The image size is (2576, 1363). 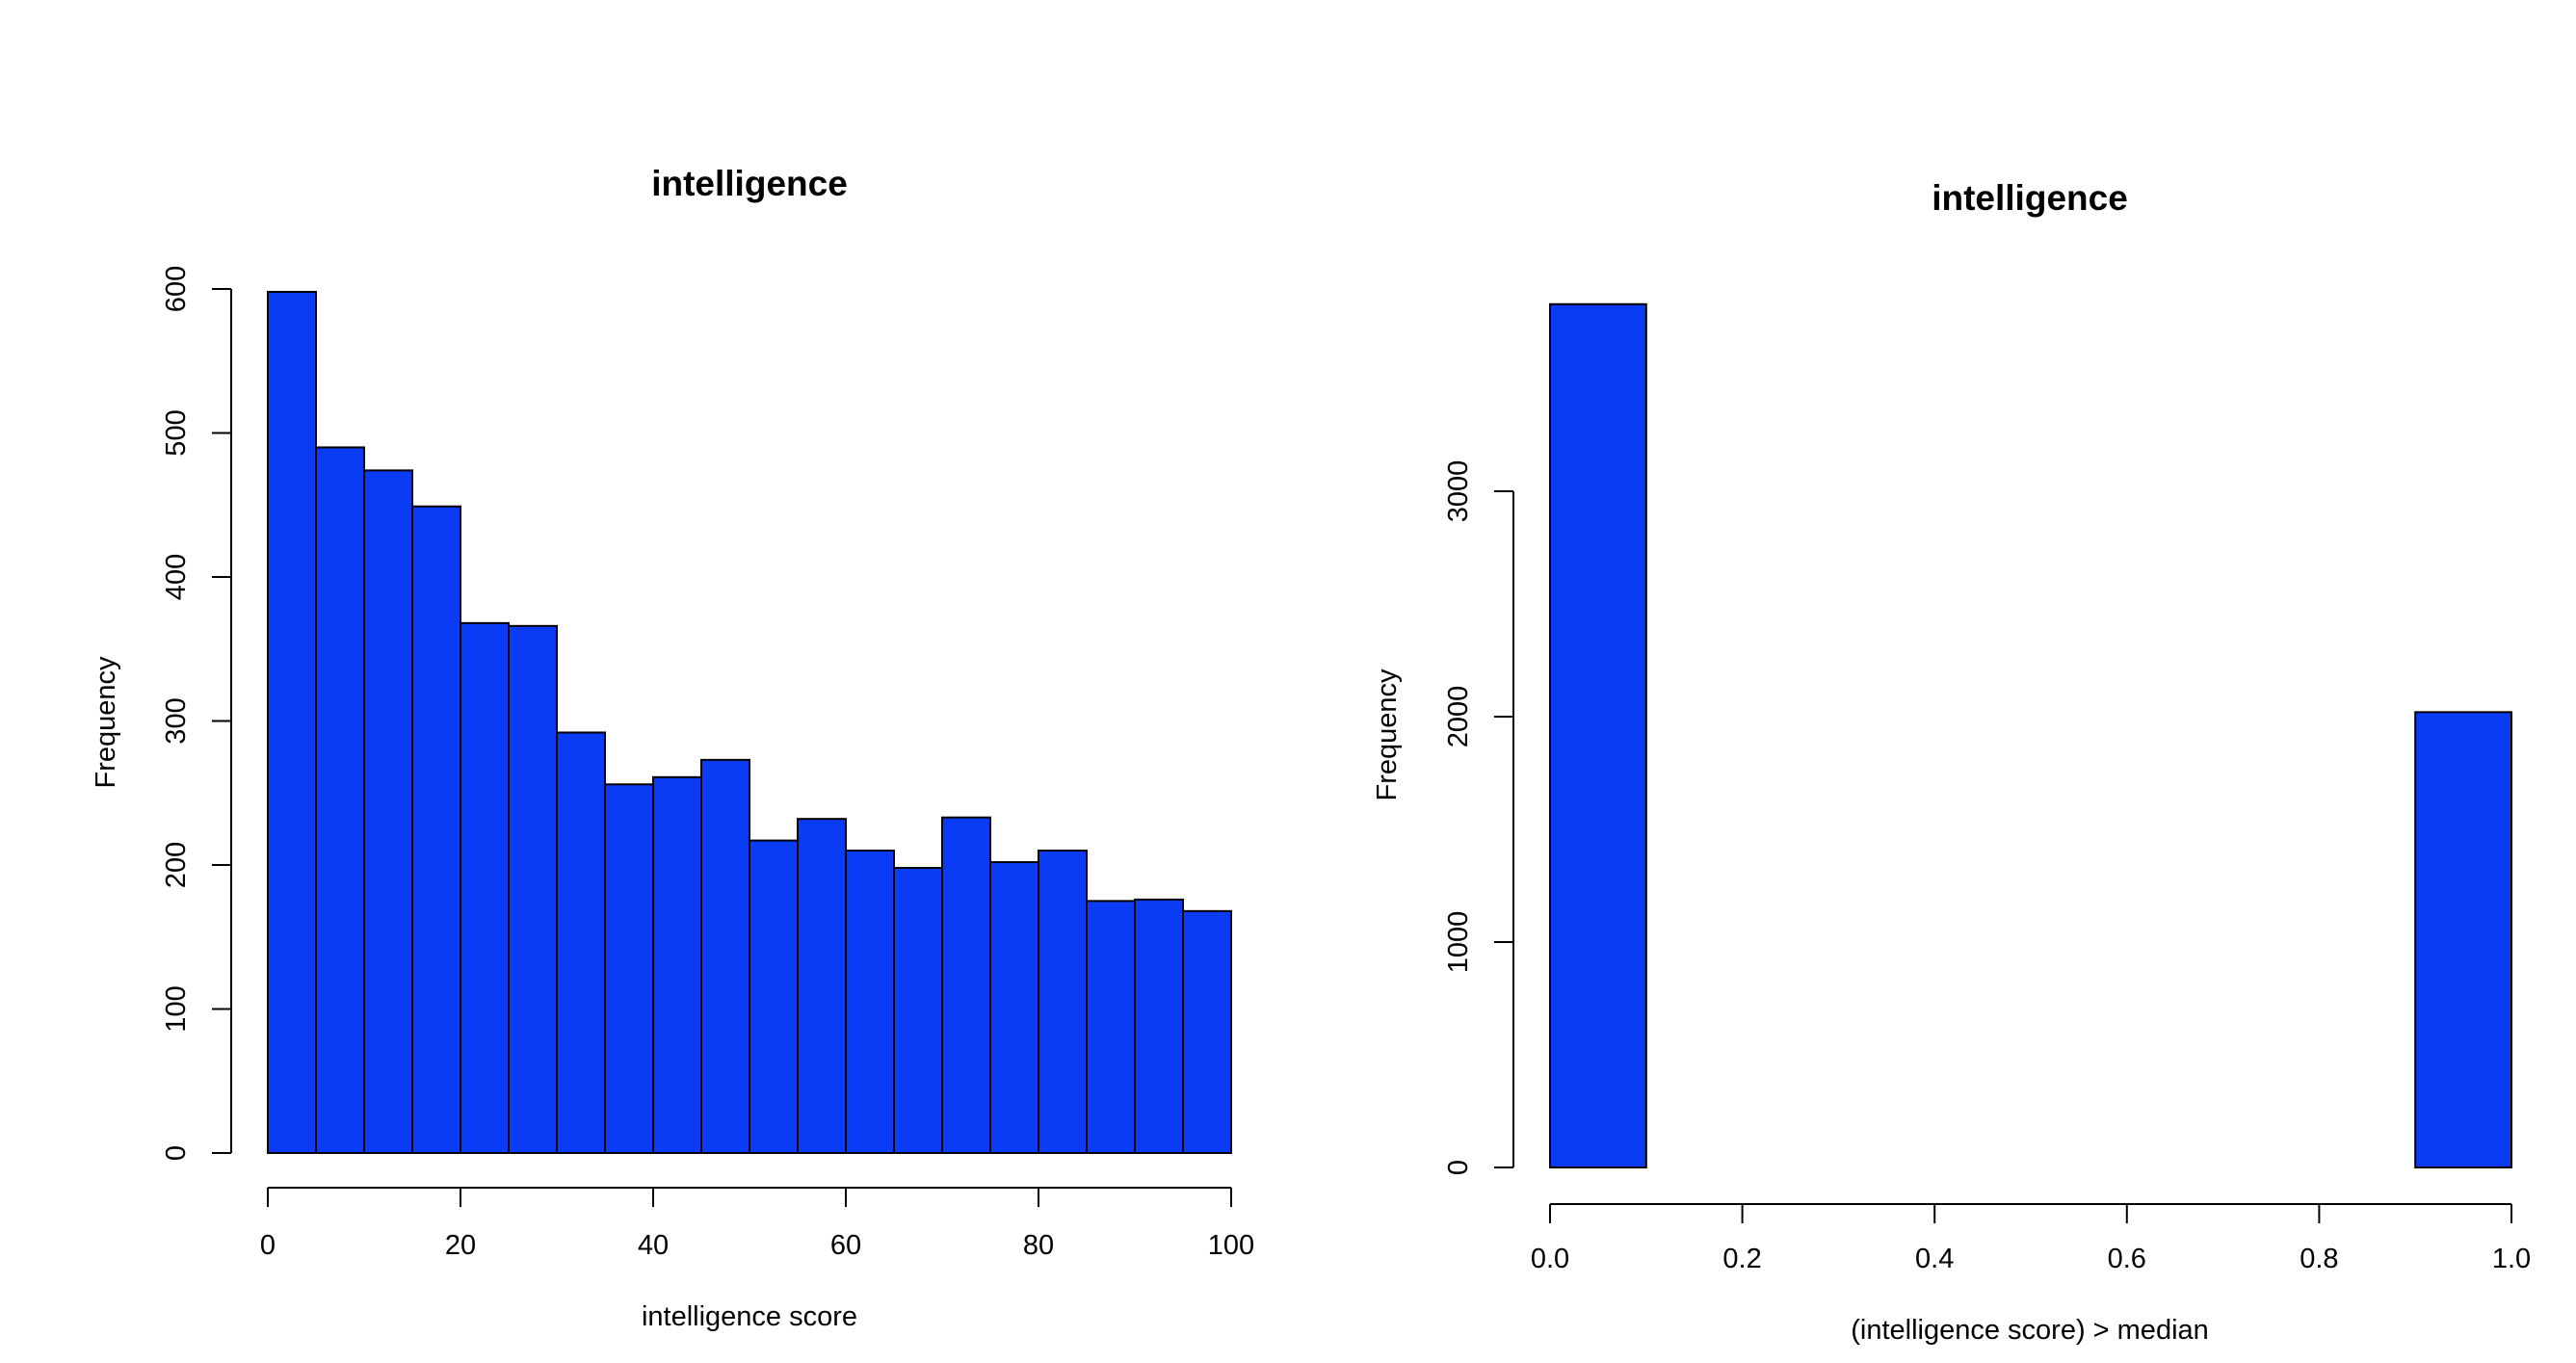 What do you see at coordinates (2319, 1259) in the screenshot?
I see `x-tick-label: 0.8` at bounding box center [2319, 1259].